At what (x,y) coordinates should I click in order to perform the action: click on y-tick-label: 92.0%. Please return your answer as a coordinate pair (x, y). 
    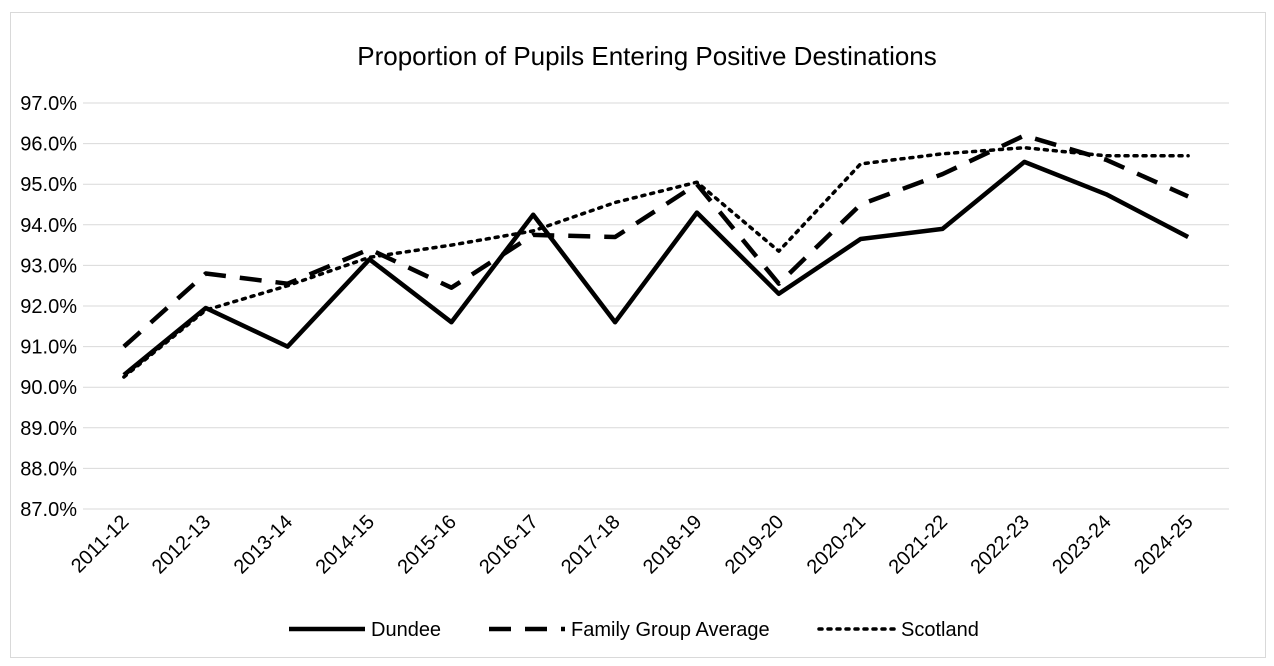
    Looking at the image, I should click on (48, 307).